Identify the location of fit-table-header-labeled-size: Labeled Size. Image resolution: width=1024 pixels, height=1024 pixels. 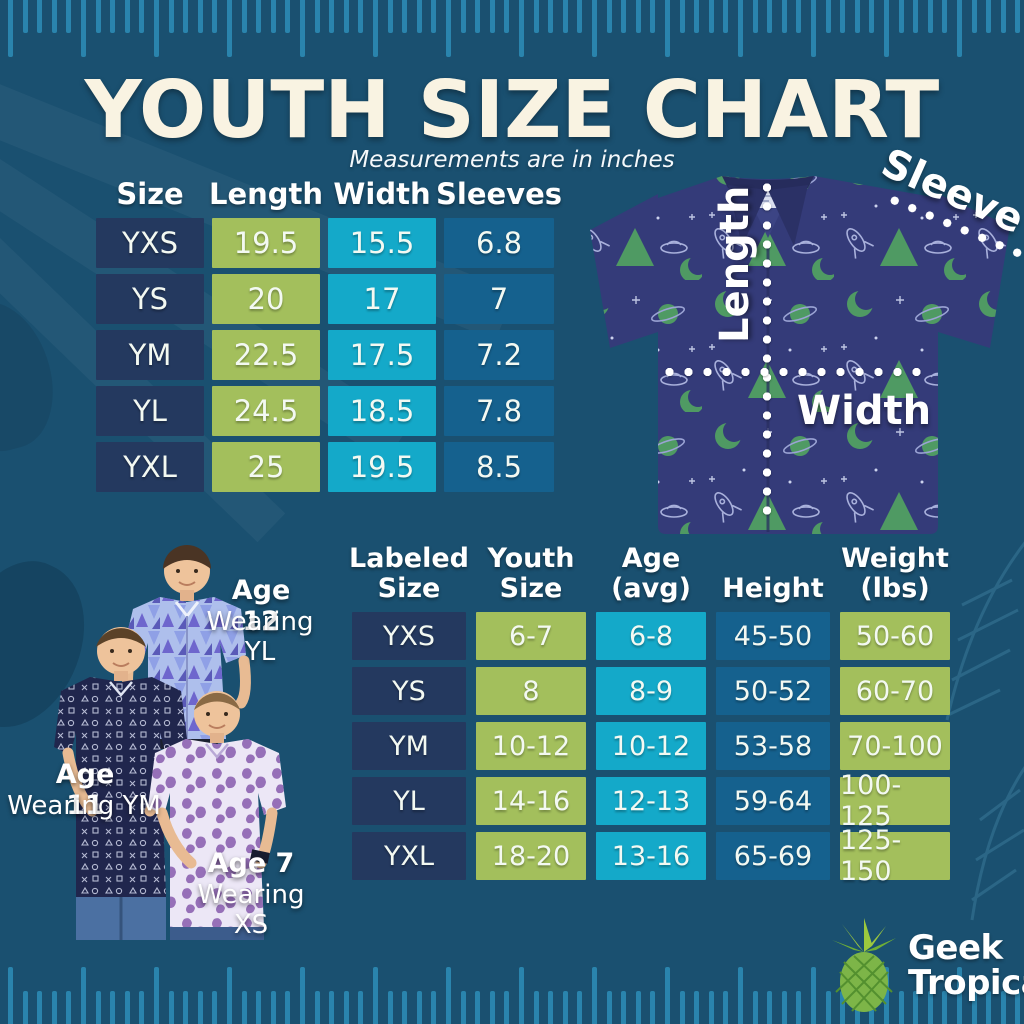
(409, 573).